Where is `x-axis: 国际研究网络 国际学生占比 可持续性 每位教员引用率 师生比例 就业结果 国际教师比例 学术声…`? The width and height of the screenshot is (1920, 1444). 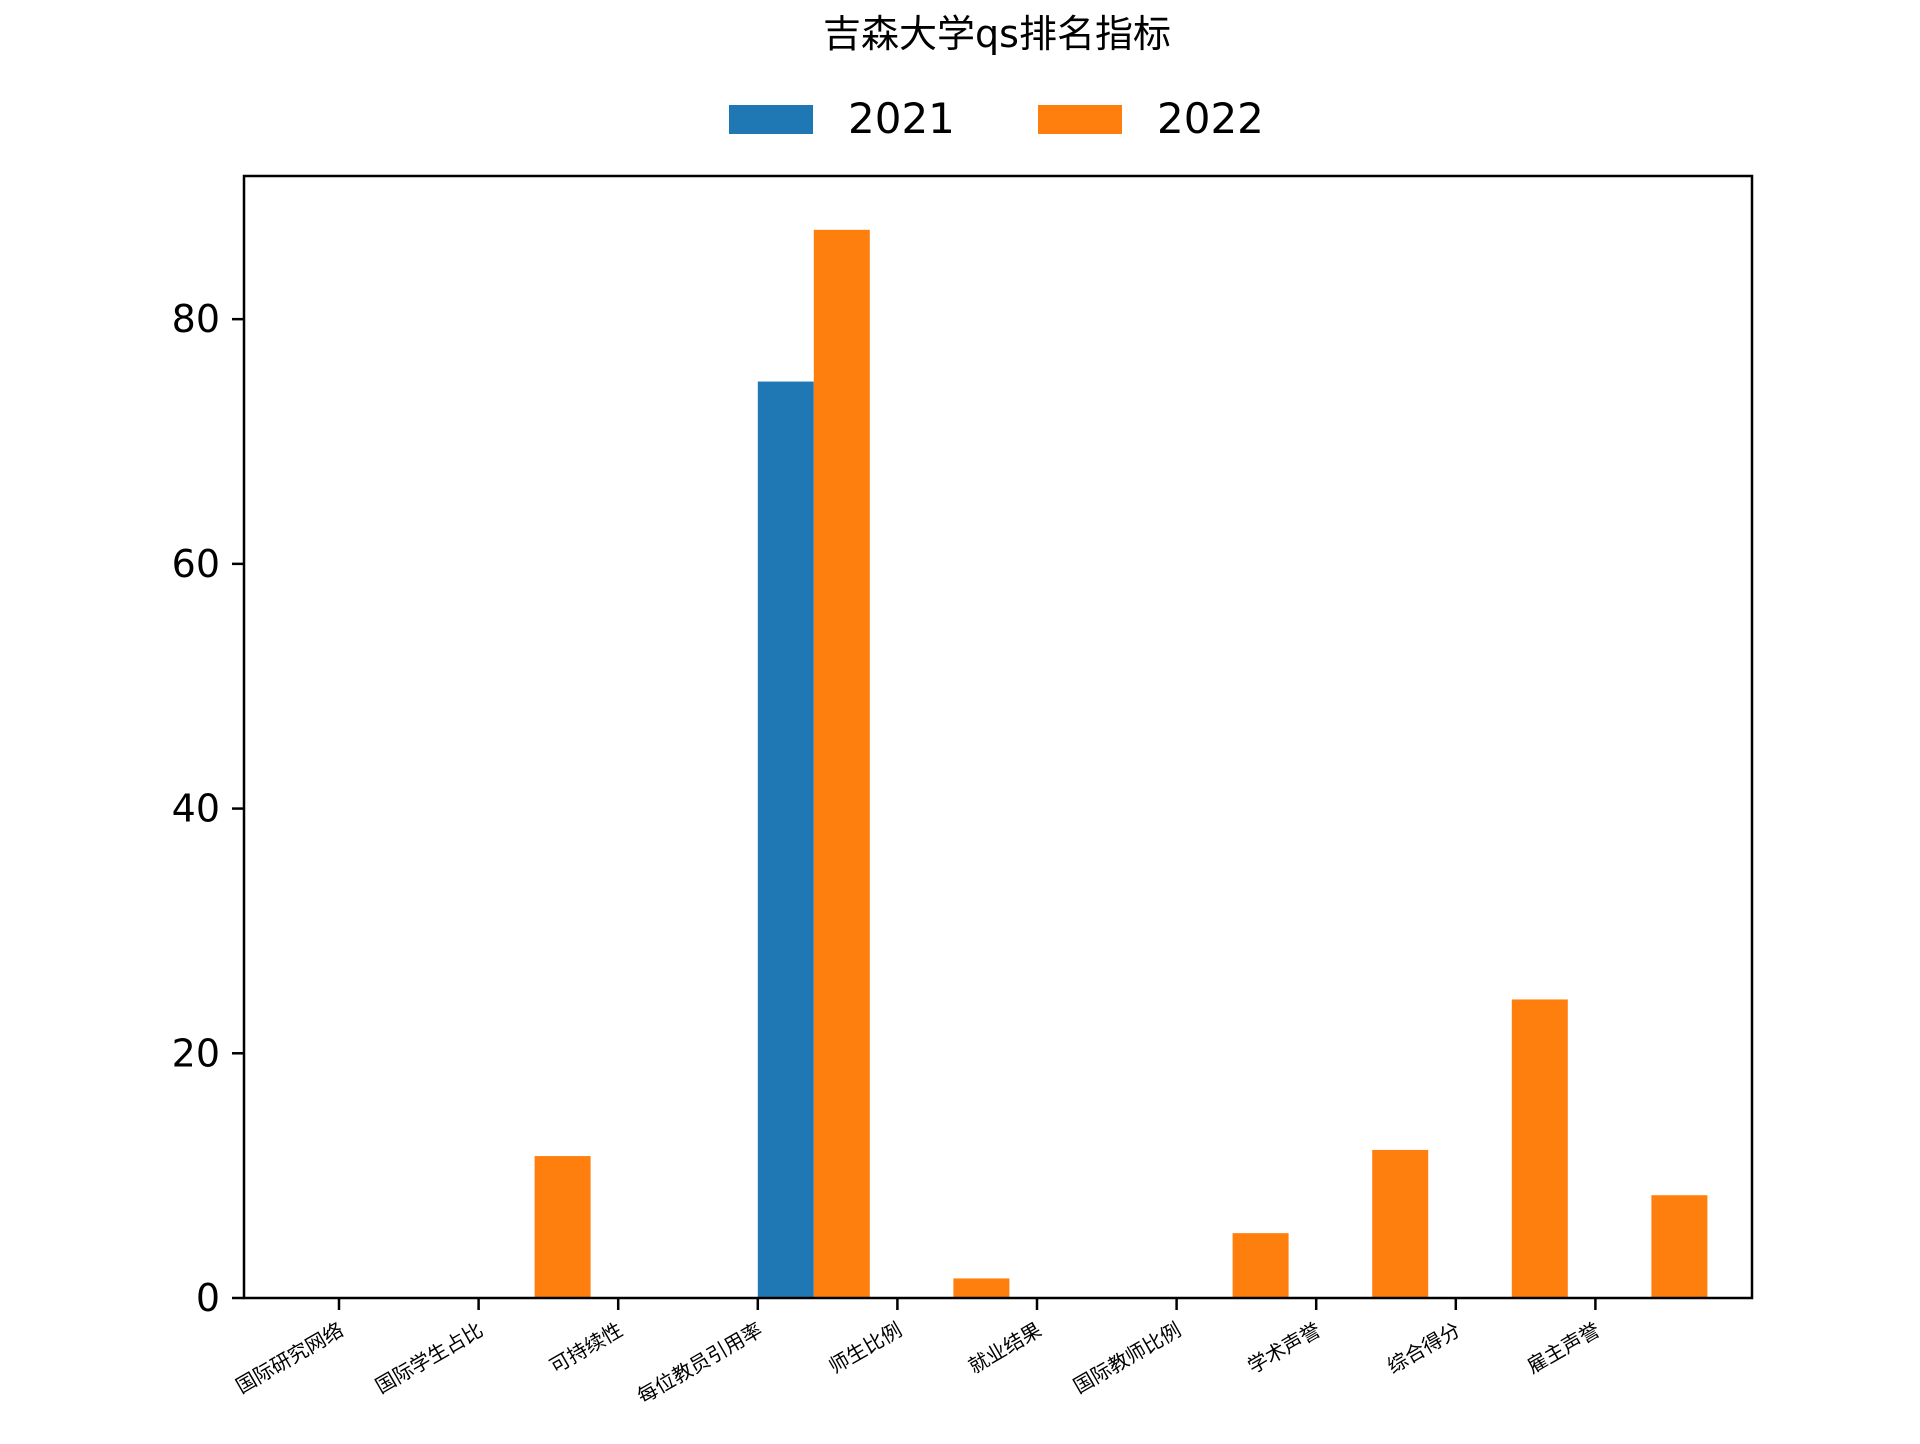
x-axis: 国际研究网络 国际学生占比 可持续性 每位教员引用率 师生比例 就业结果 国际教师比例 学术声… is located at coordinates (918, 1353).